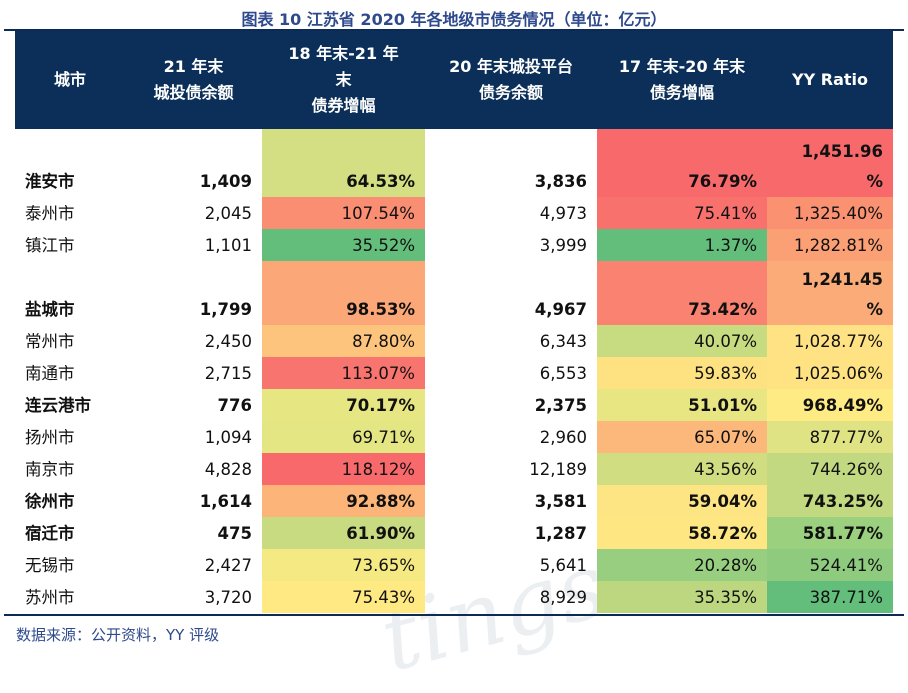 This screenshot has height=693, width=908. Describe the element at coordinates (50, 501) in the screenshot. I see `cell-city: 徐州市` at that location.